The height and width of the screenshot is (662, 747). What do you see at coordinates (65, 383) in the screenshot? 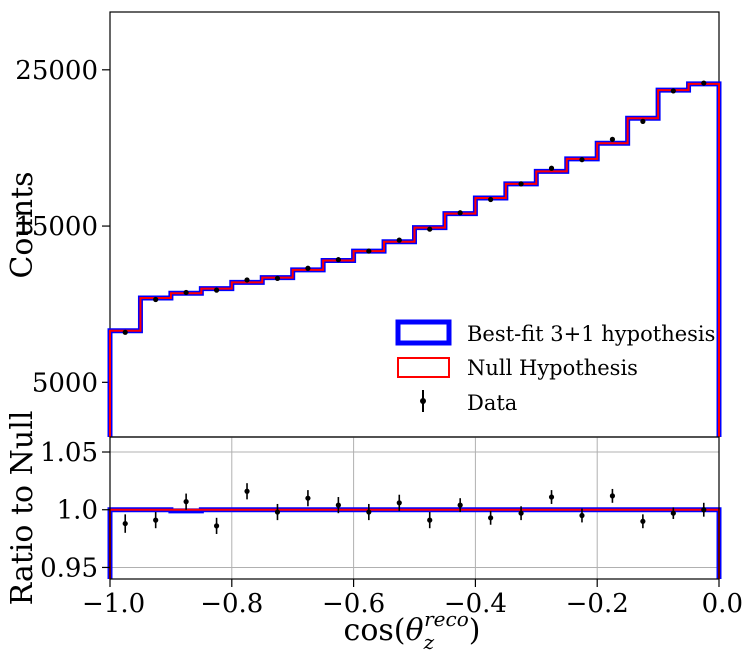
I see `main-y-tick-label: 5000` at bounding box center [65, 383].